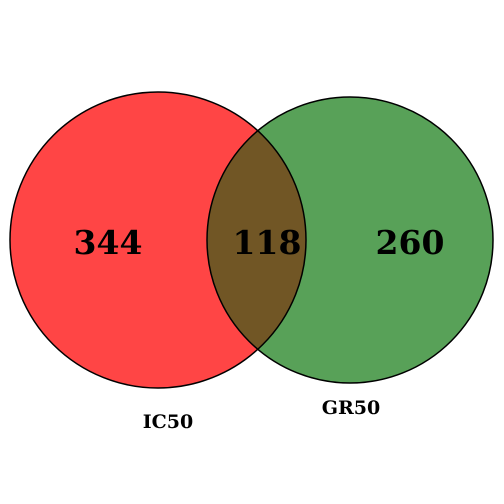  I want to click on set-label-gr50: GR50, so click(351, 408).